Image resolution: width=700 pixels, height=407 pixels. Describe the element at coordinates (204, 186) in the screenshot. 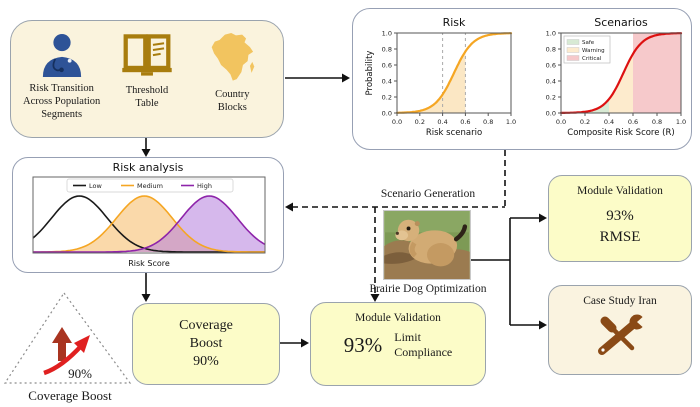

I see `svg-text: High` at that location.